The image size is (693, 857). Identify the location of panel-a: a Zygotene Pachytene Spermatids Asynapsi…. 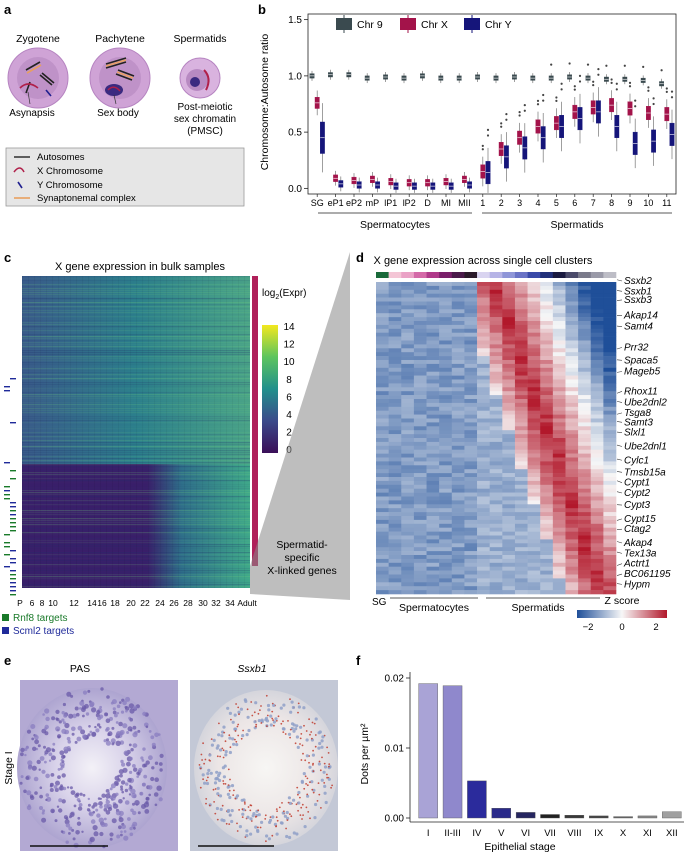
(124, 104).